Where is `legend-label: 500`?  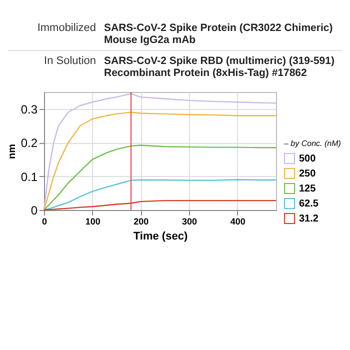
legend-label: 500 is located at coordinates (307, 159).